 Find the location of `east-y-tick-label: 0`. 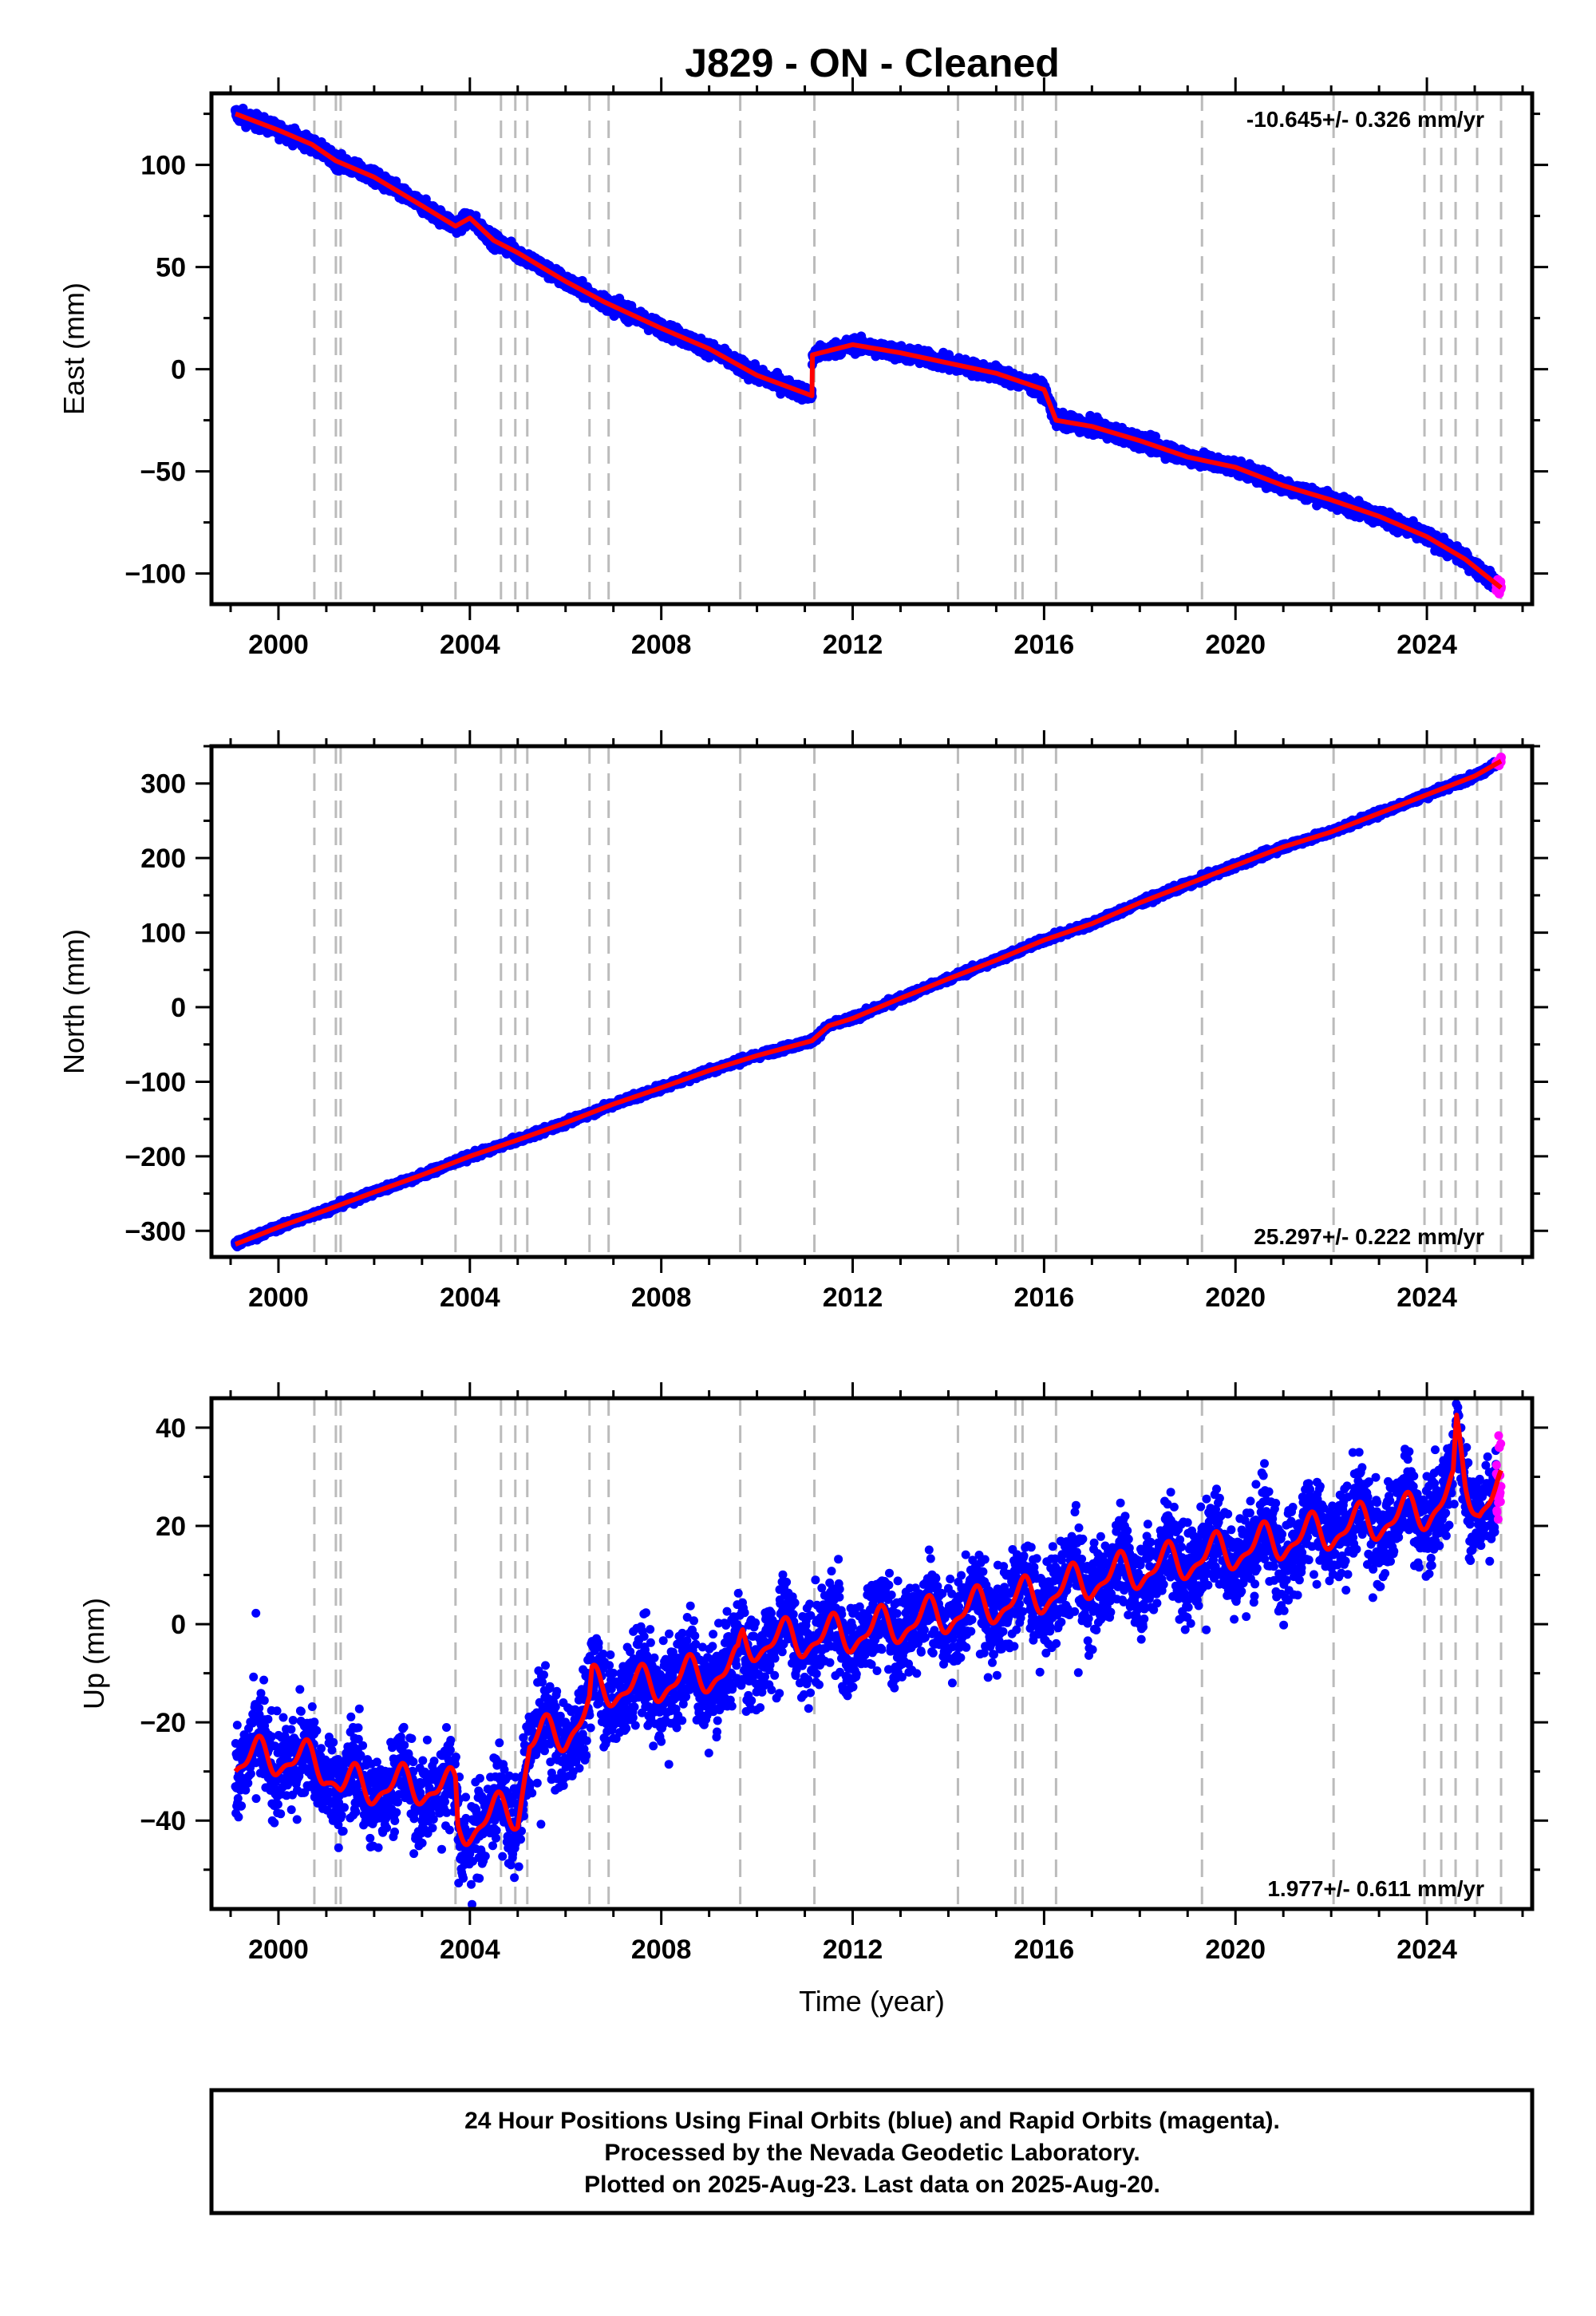

east-y-tick-label: 0 is located at coordinates (178, 370).